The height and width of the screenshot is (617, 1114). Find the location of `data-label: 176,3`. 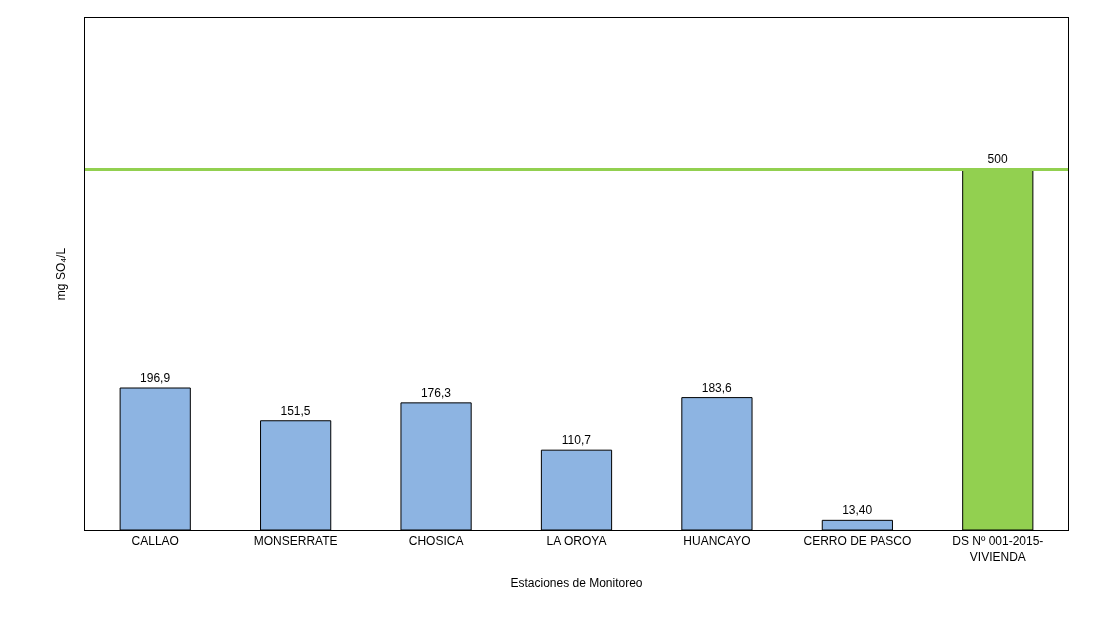

data-label: 176,3 is located at coordinates (436, 392).